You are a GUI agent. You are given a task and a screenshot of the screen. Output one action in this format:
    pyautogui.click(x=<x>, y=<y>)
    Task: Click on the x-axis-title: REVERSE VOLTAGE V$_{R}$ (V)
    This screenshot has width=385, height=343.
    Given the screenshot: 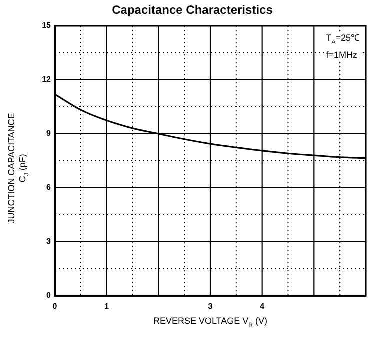 What is the action you would take?
    pyautogui.click(x=210, y=322)
    